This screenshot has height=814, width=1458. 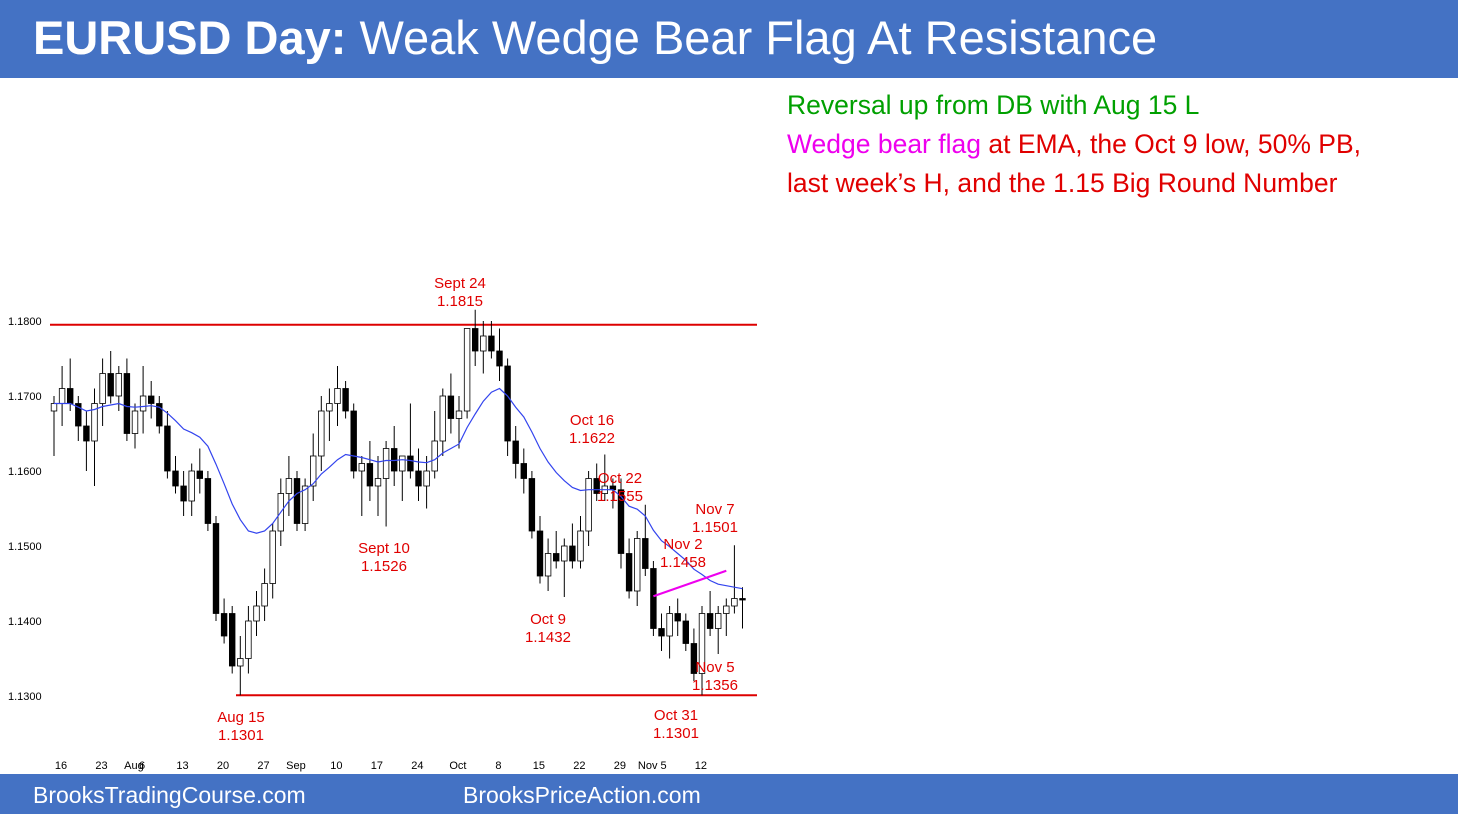 What do you see at coordinates (25, 397) in the screenshot?
I see `y-tick-label: 1.1700` at bounding box center [25, 397].